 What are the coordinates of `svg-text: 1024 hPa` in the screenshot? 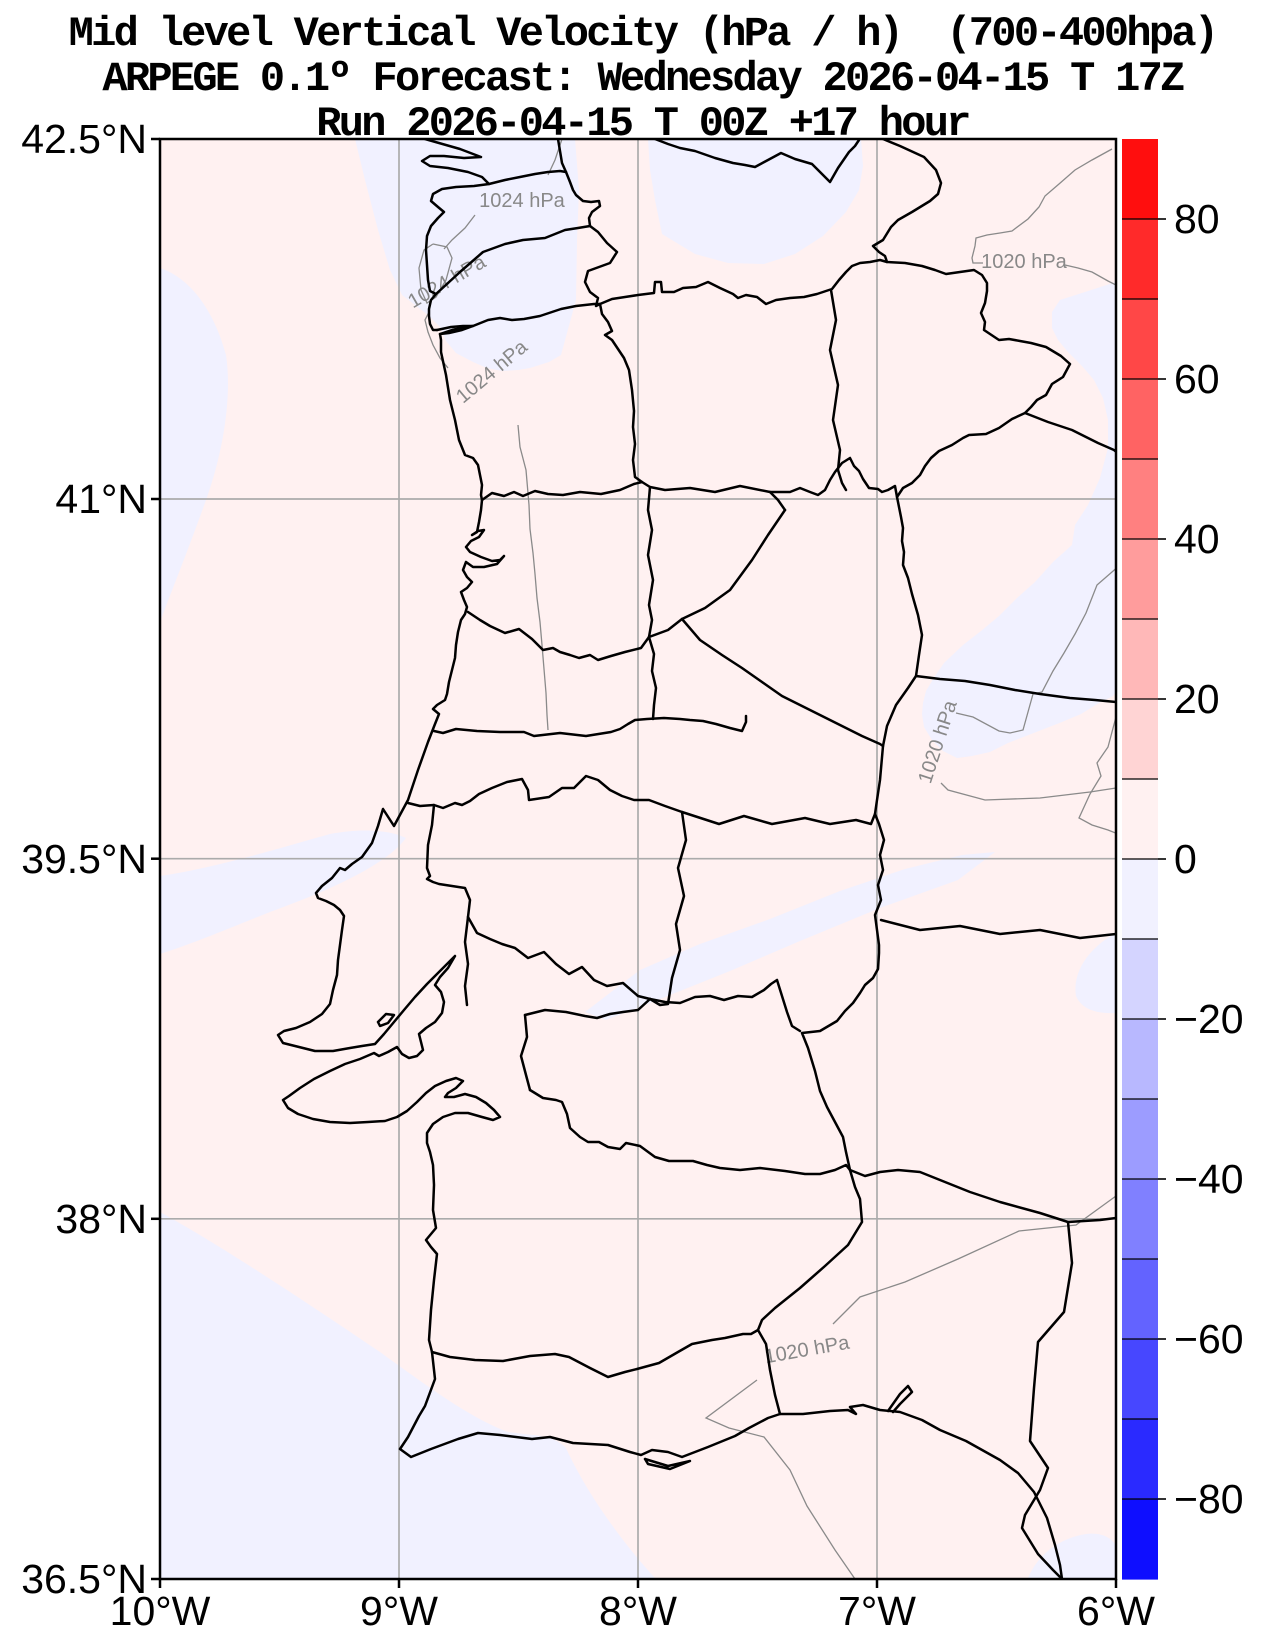 It's located at (522, 201).